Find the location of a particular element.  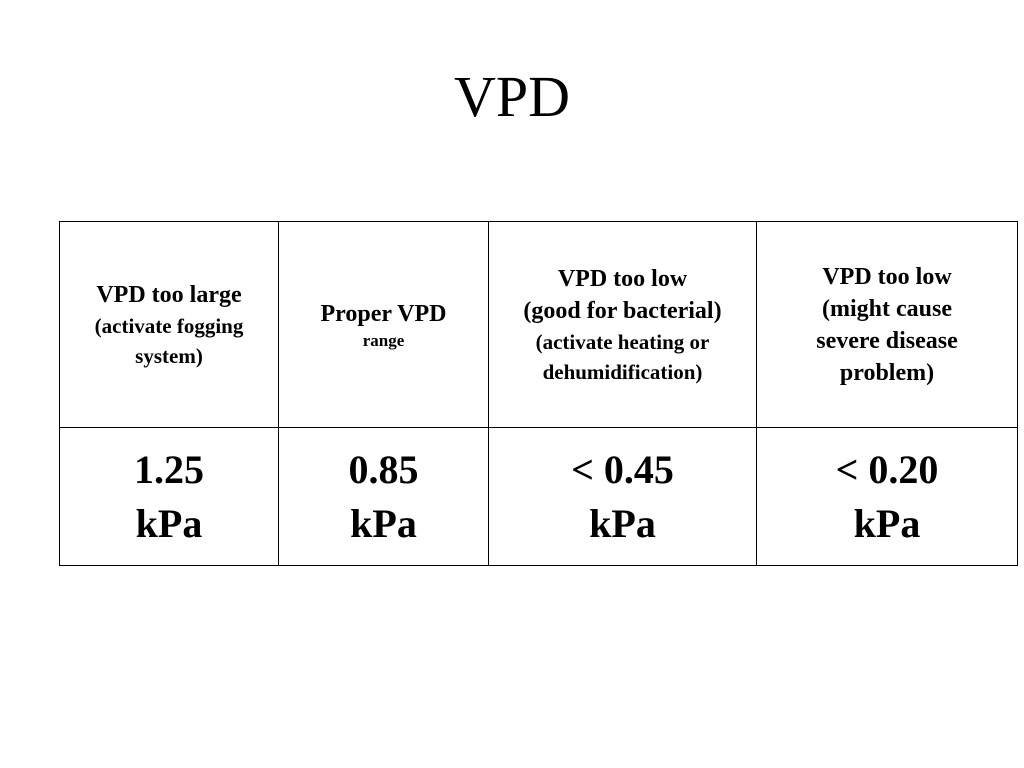

value-cell-proper: 0.85 kPa is located at coordinates (383, 496).